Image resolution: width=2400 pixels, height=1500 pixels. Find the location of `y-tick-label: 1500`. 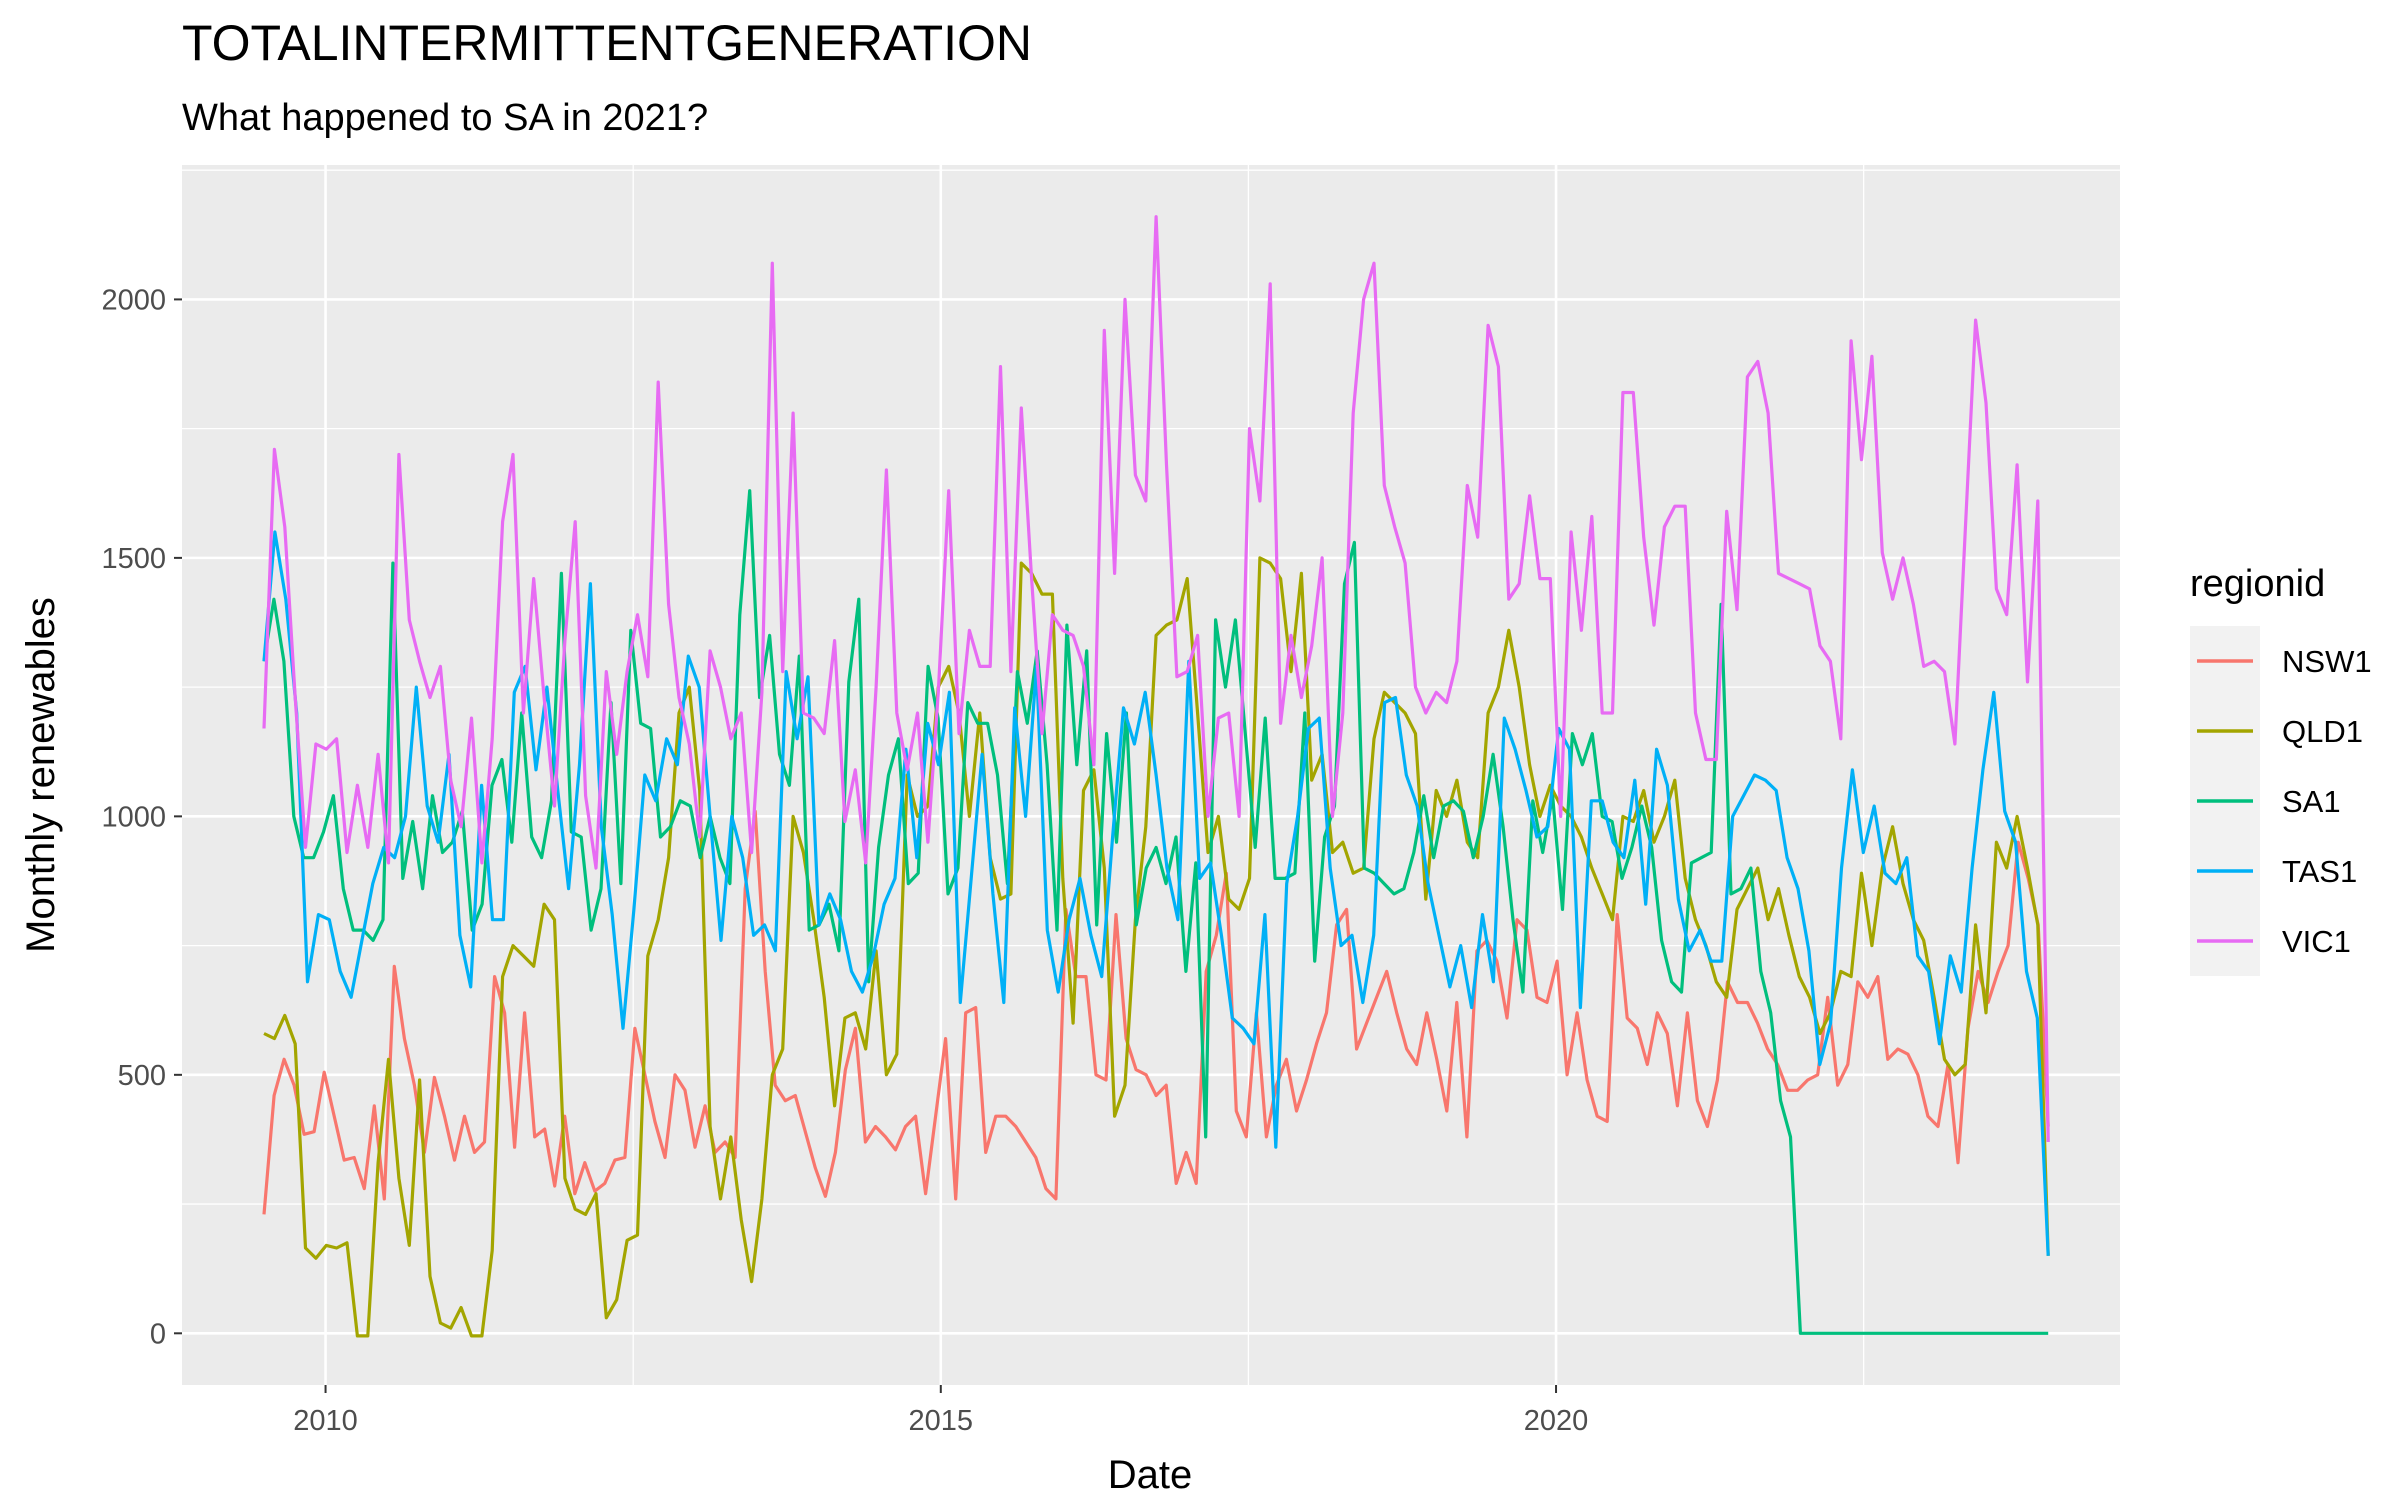

y-tick-label: 1500 is located at coordinates (133, 559).